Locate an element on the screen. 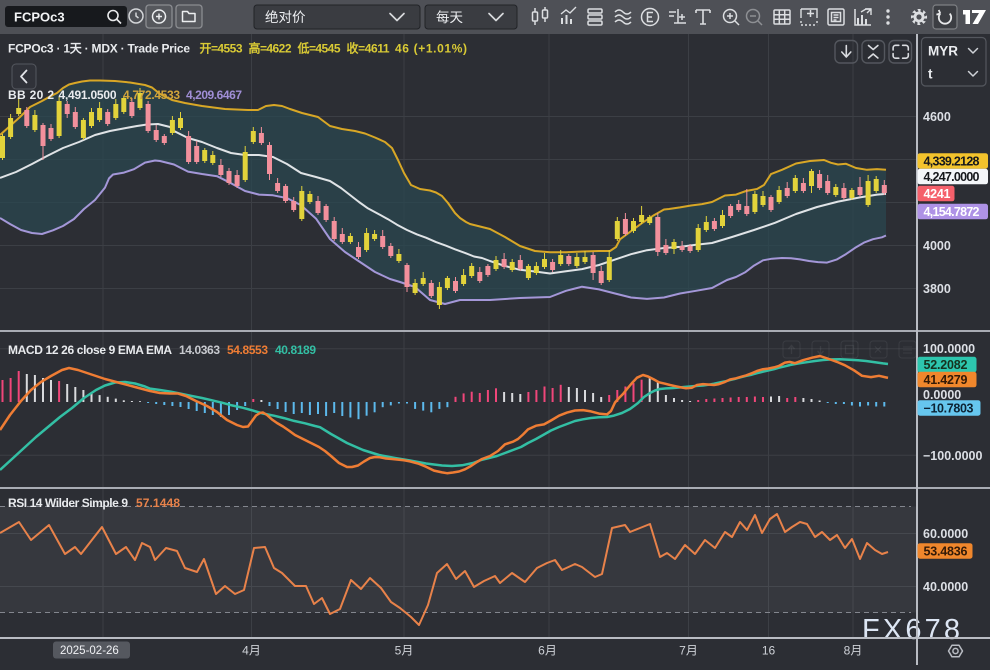 The width and height of the screenshot is (990, 670). svg-text: 8月 is located at coordinates (853, 651).